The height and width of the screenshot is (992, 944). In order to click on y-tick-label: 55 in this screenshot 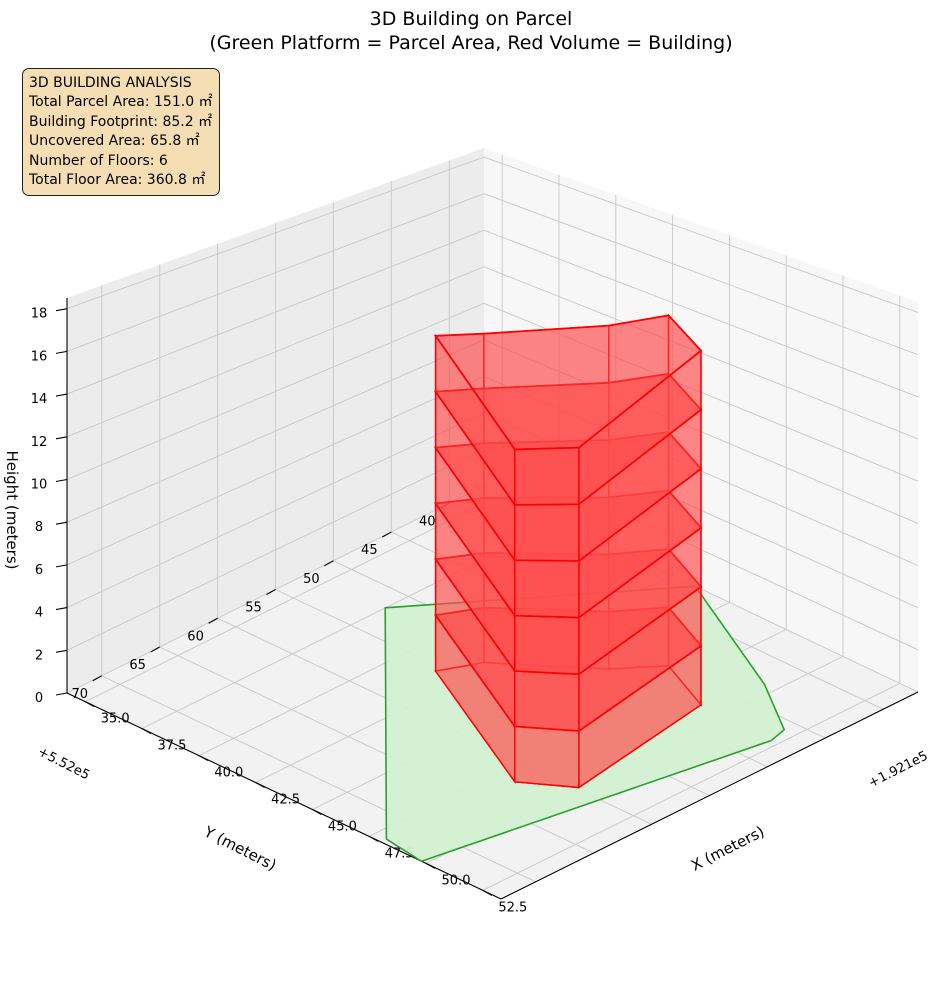, I will do `click(253, 608)`.